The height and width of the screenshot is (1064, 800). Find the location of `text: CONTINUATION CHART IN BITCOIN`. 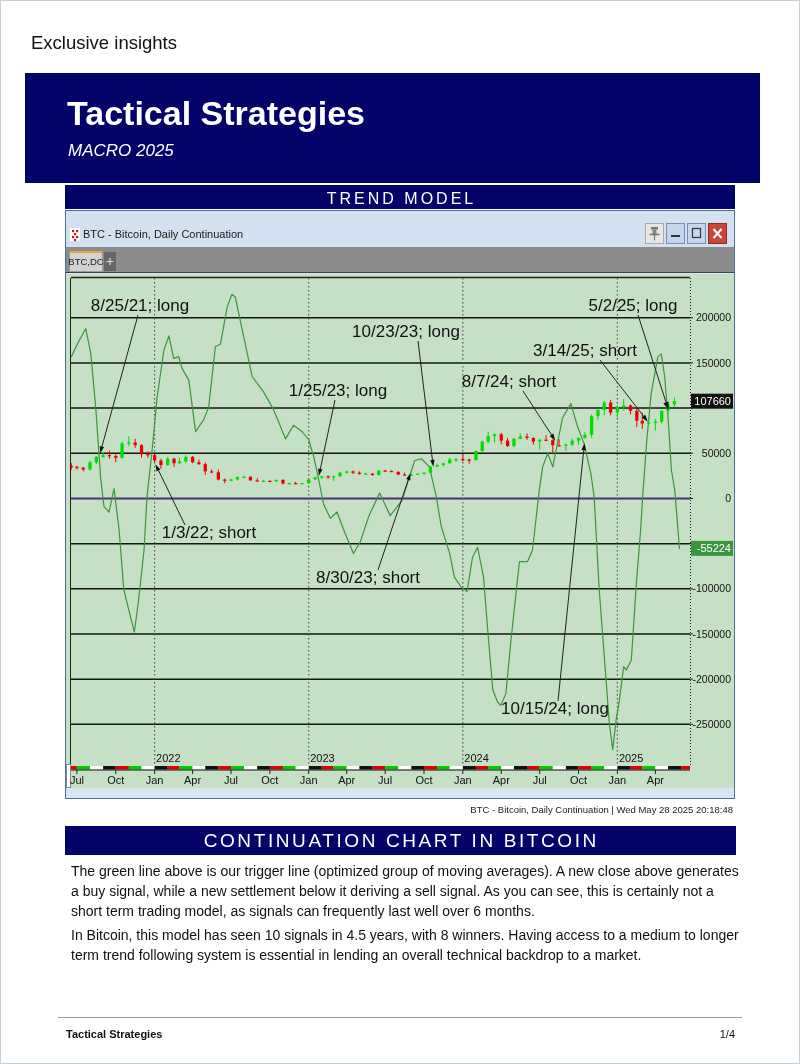

text: CONTINUATION CHART IN BITCOIN is located at coordinates (401, 840).